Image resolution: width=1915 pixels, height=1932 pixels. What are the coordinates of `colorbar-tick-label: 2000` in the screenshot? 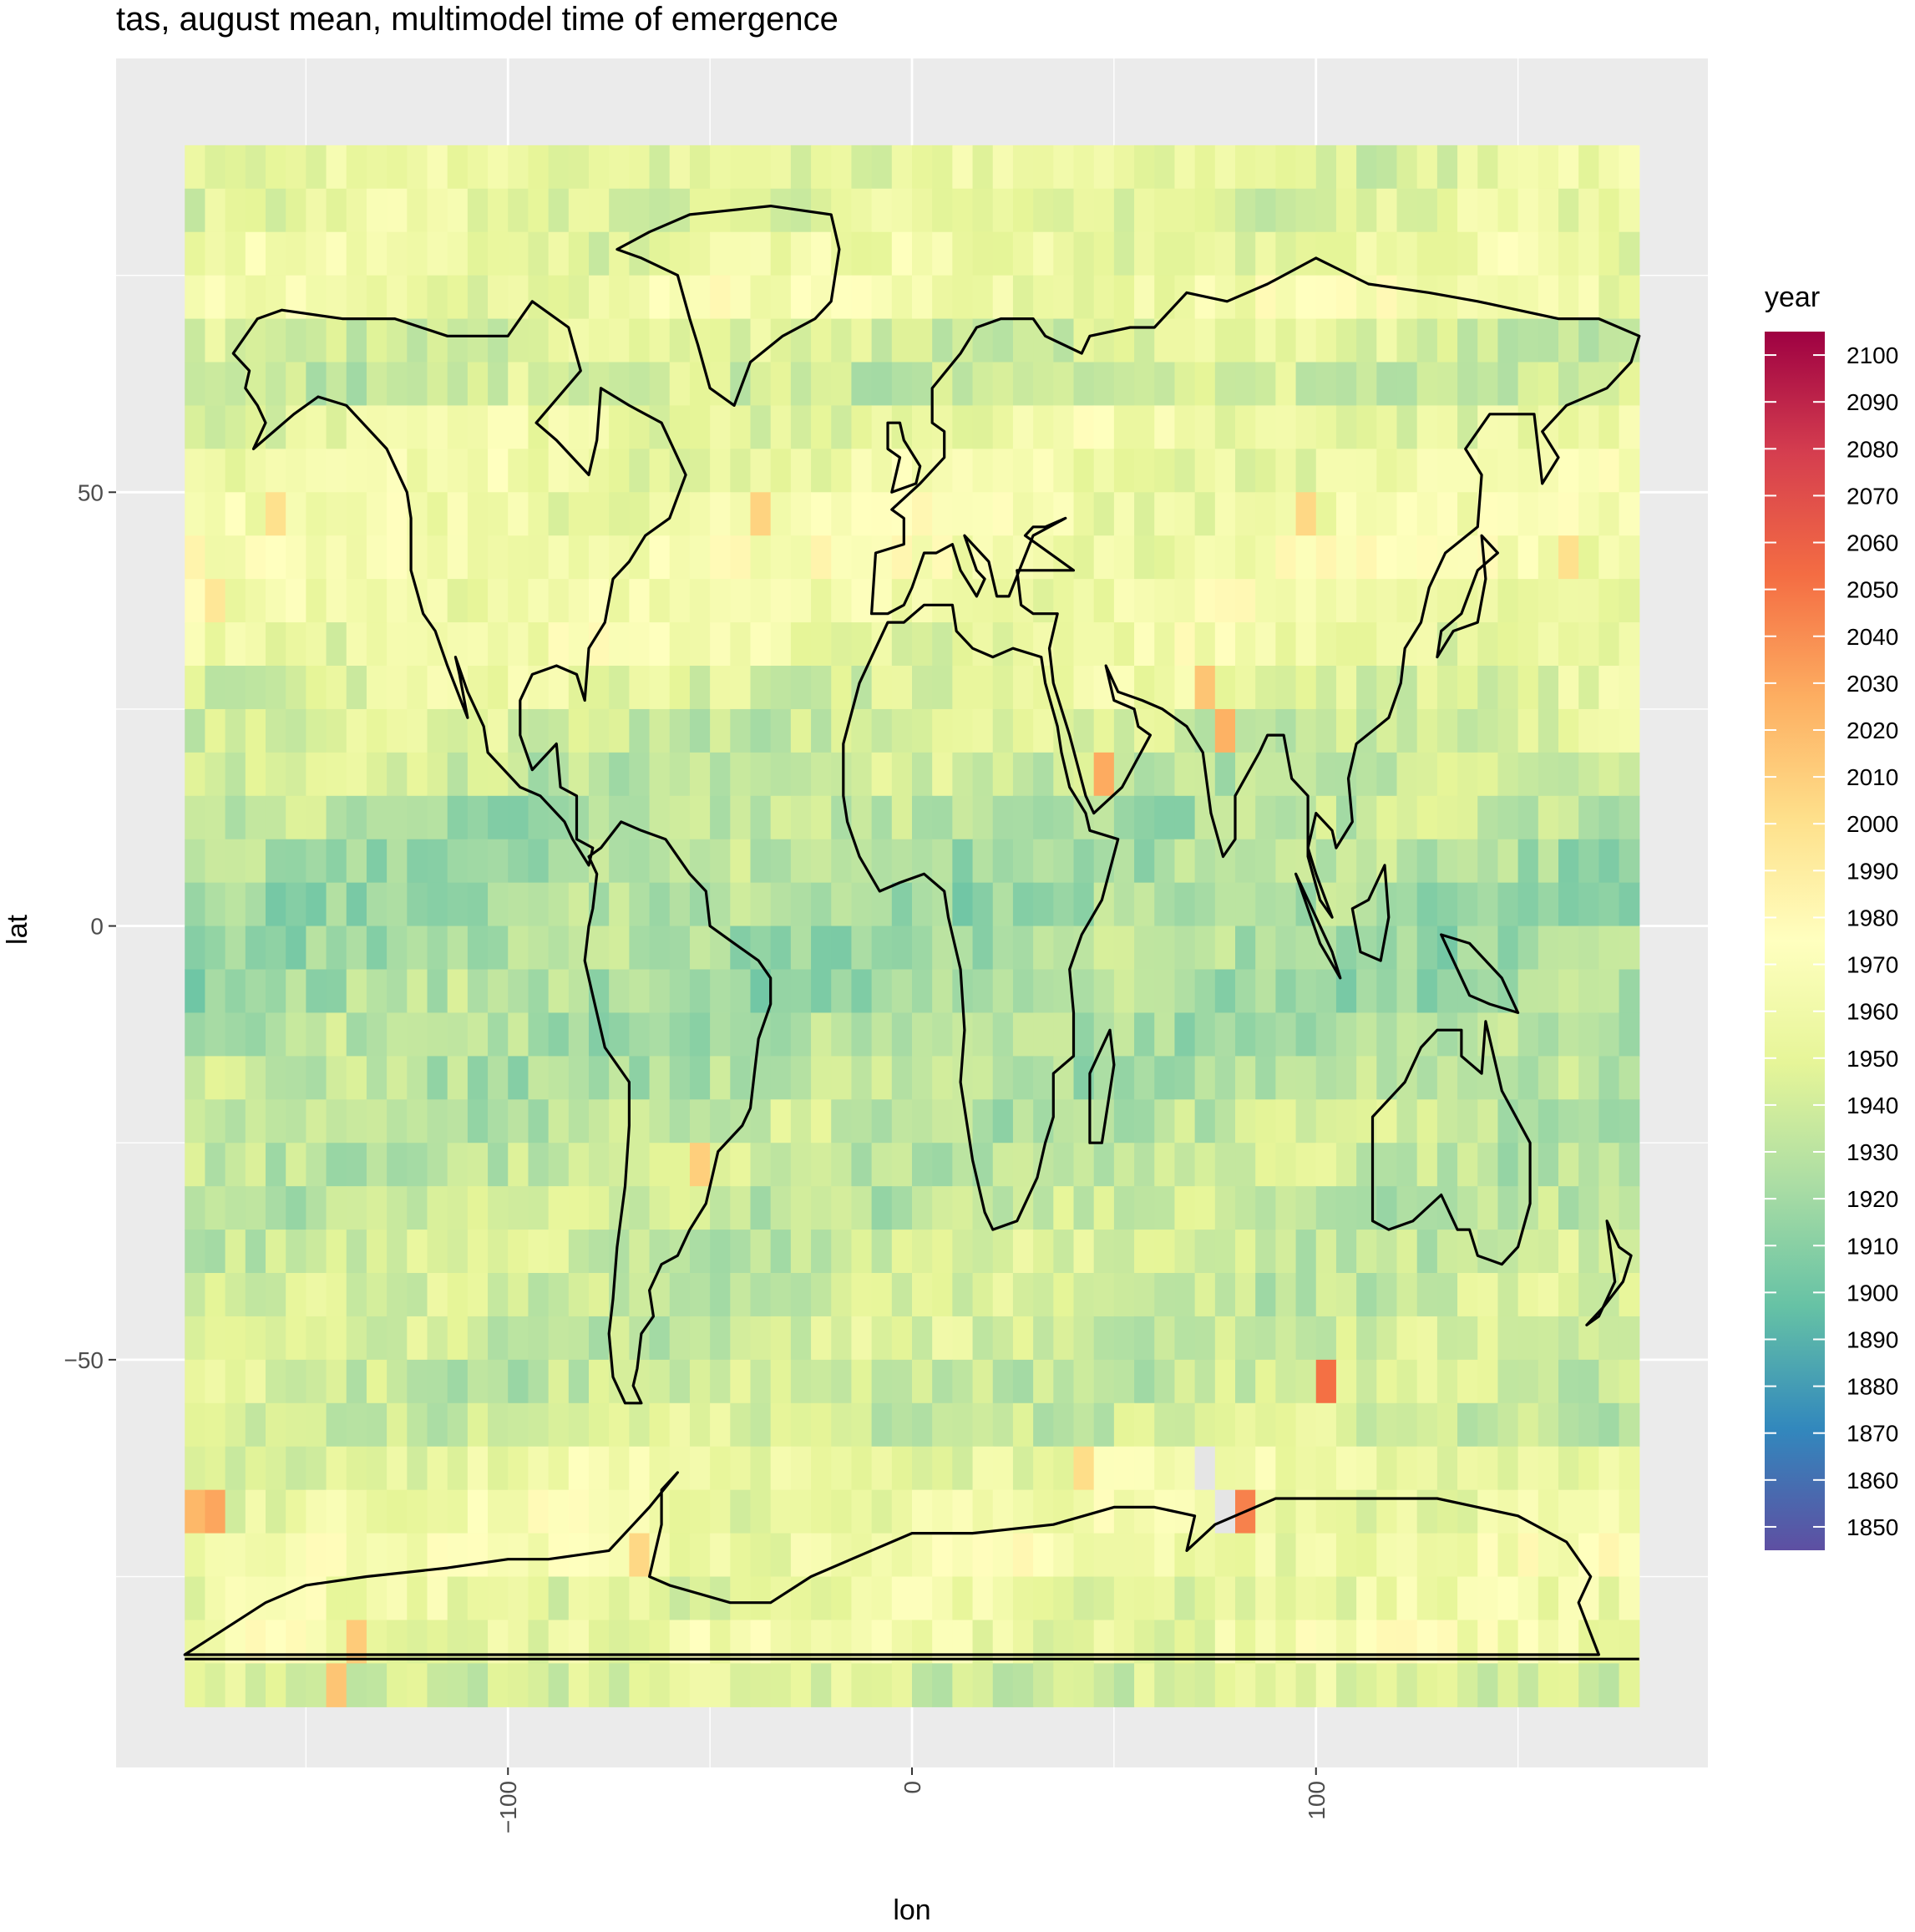 It's located at (1872, 824).